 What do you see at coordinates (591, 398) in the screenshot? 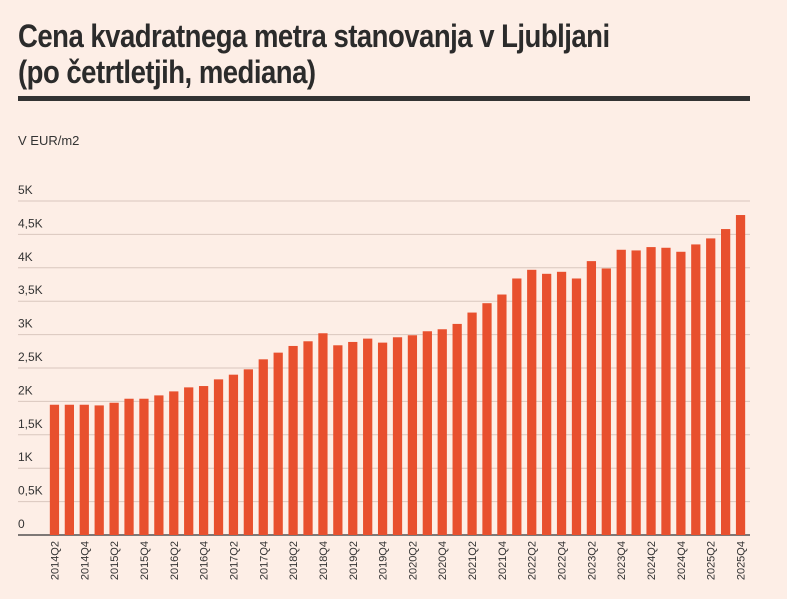
I see `bar-2023Q2` at bounding box center [591, 398].